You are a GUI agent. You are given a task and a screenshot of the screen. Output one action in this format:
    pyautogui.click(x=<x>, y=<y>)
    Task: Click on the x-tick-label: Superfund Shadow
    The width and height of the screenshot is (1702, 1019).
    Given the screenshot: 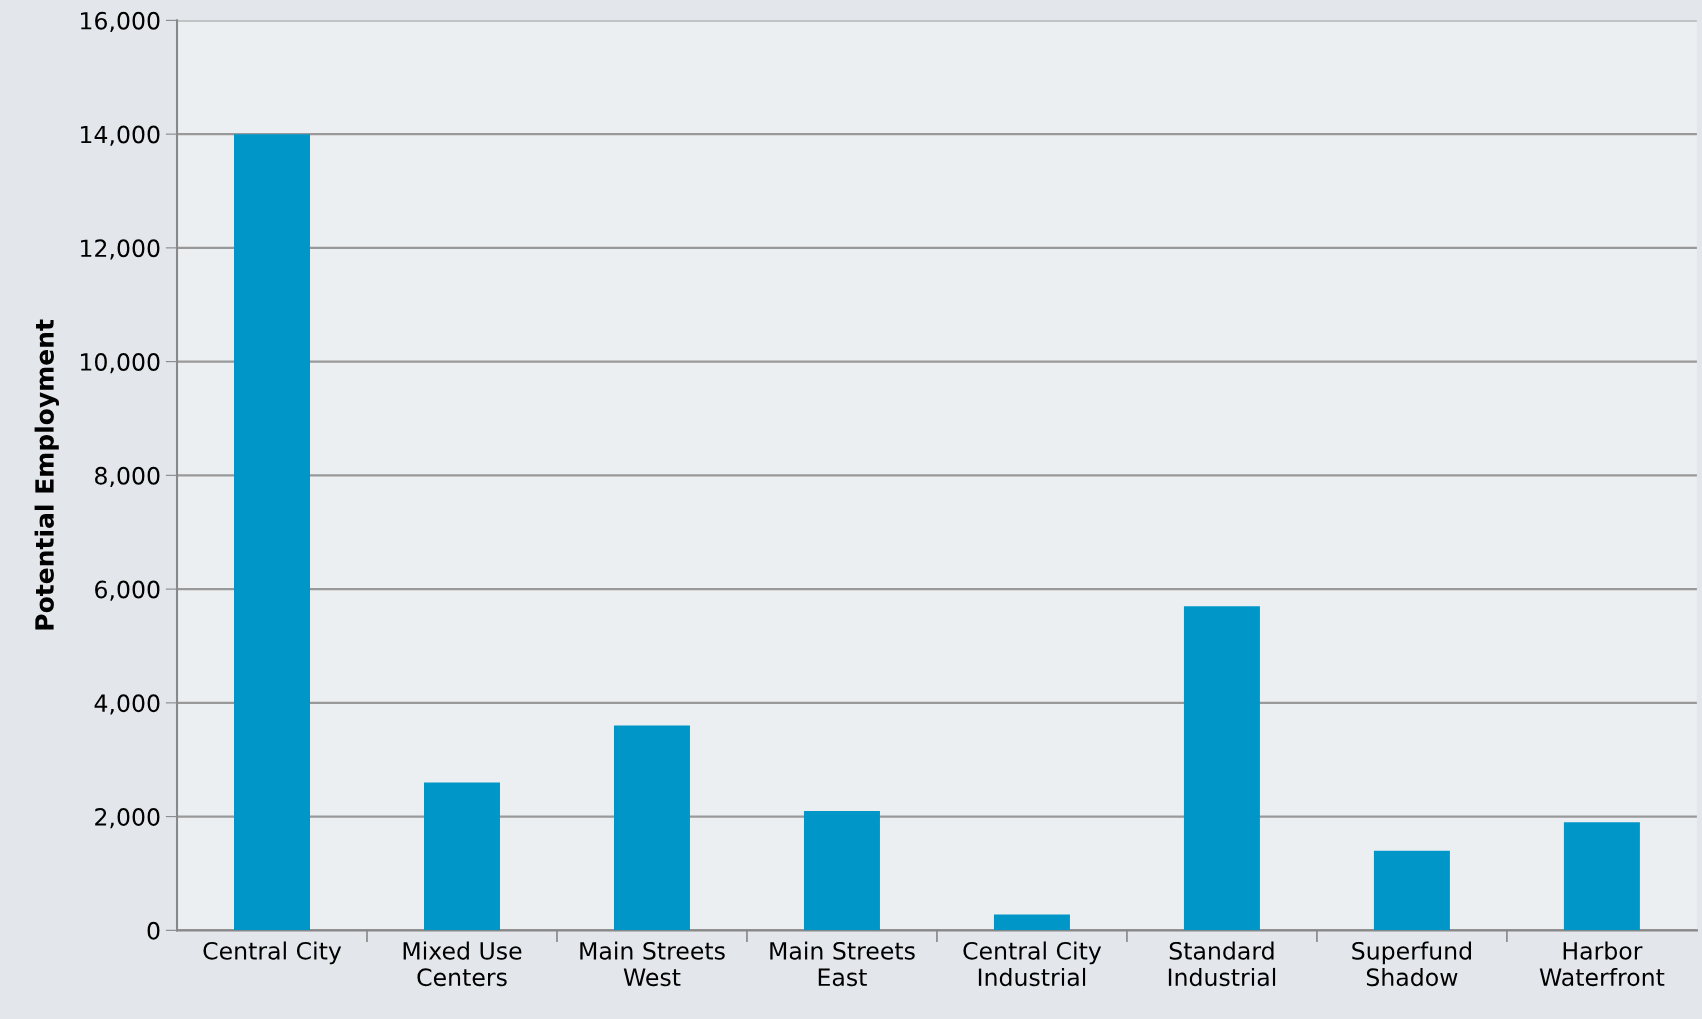 What is the action you would take?
    pyautogui.click(x=1411, y=964)
    